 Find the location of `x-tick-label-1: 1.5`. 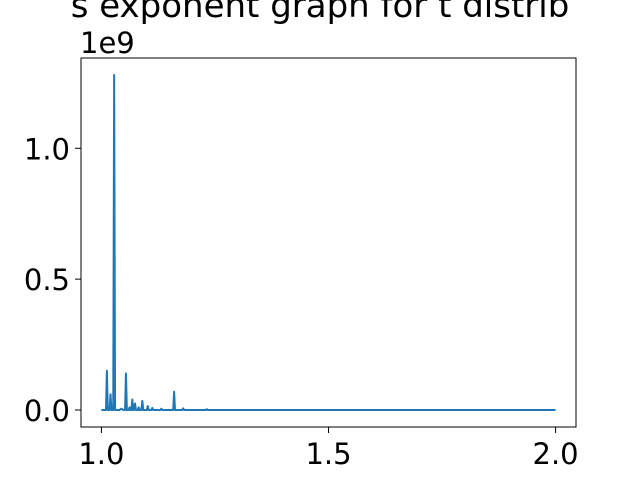

x-tick-label-1: 1.5 is located at coordinates (328, 454).